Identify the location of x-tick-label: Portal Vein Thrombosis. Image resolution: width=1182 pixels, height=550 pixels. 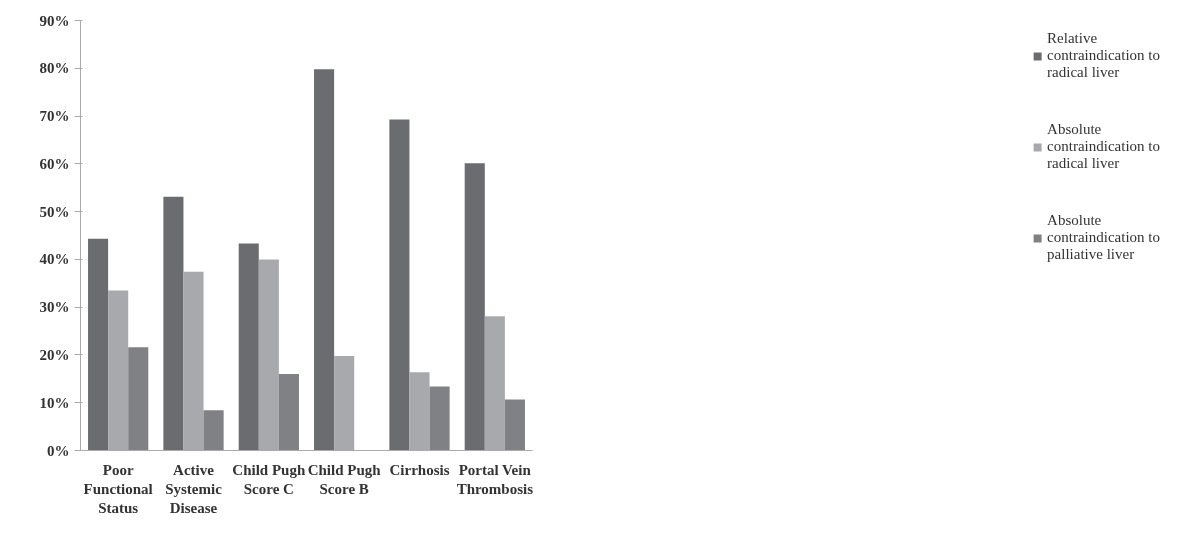
(495, 479).